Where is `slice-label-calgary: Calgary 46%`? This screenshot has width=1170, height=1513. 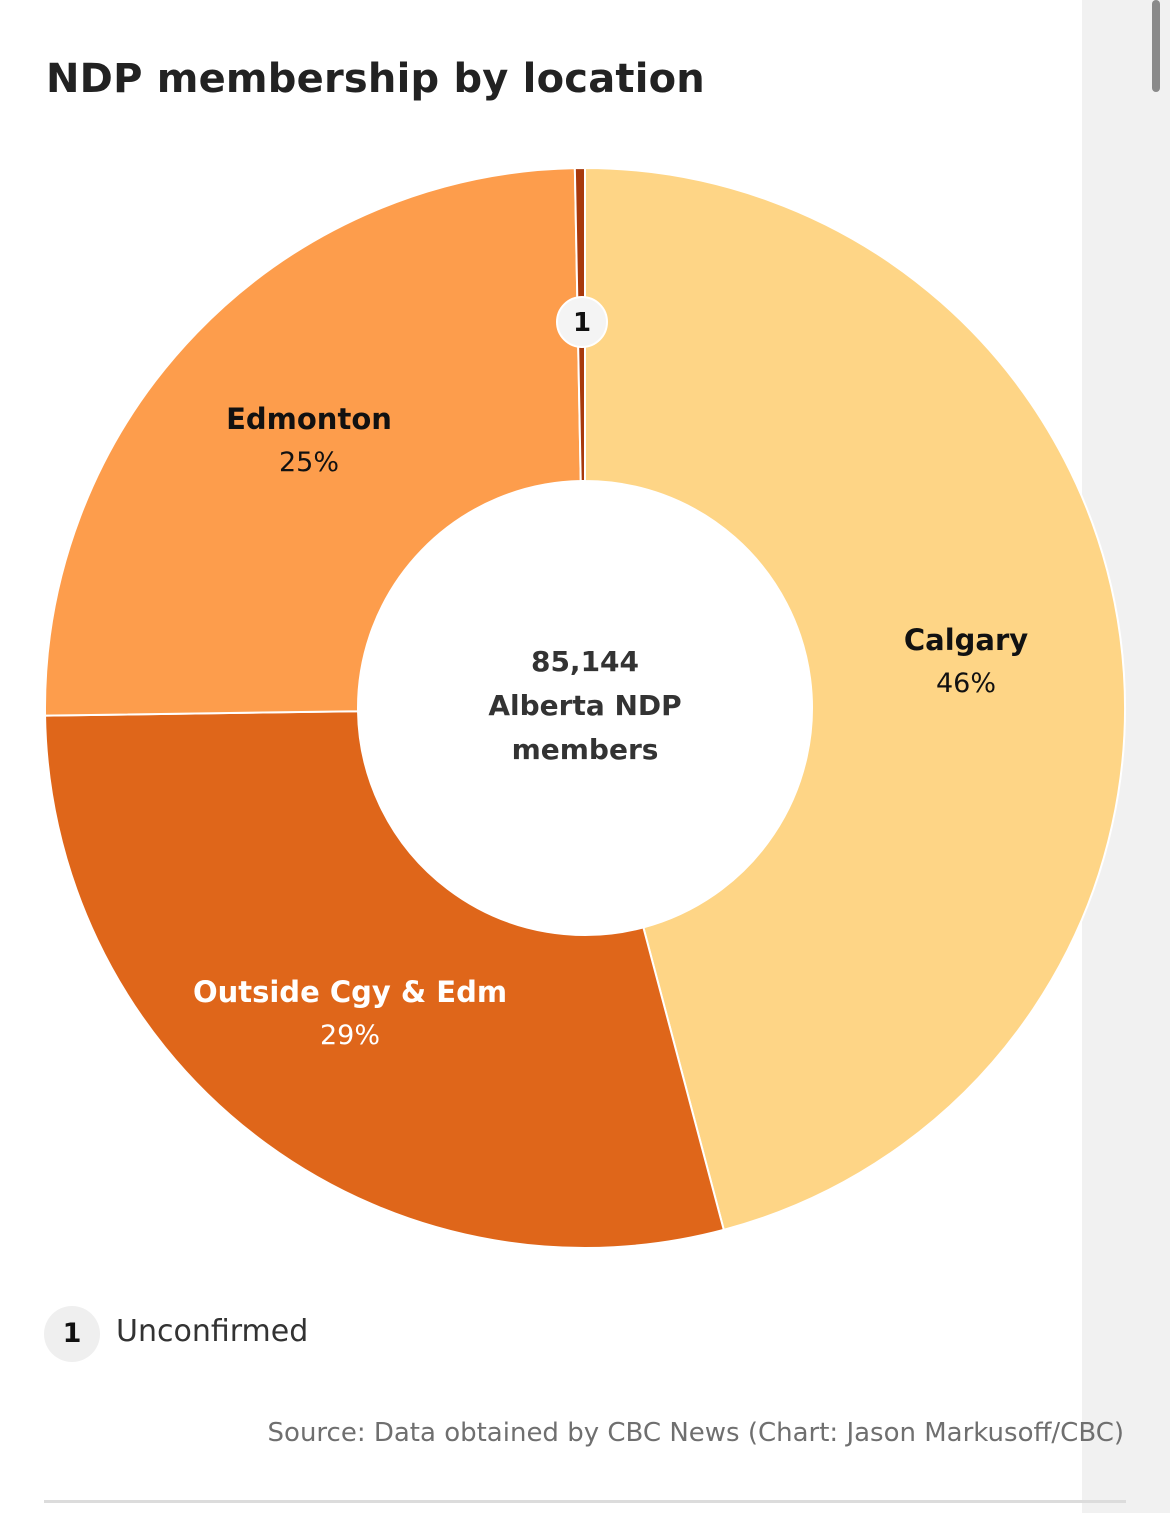 slice-label-calgary: Calgary 46% is located at coordinates (966, 662).